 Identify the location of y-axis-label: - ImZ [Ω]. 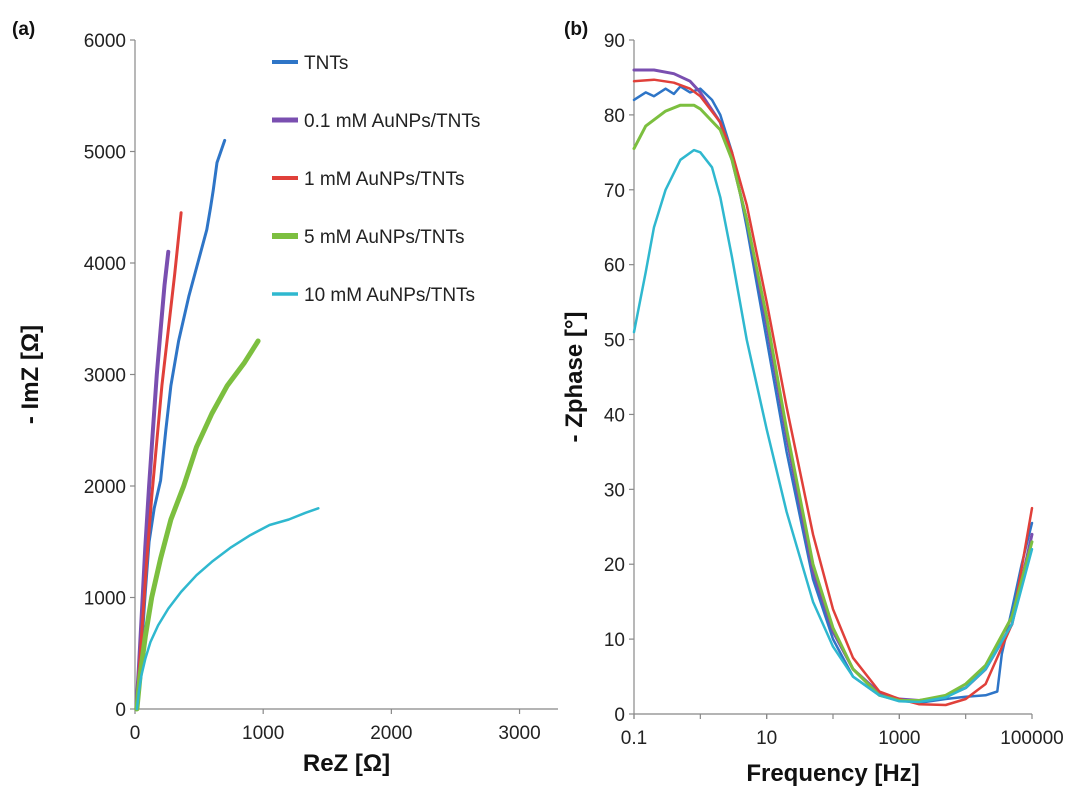
(30, 374).